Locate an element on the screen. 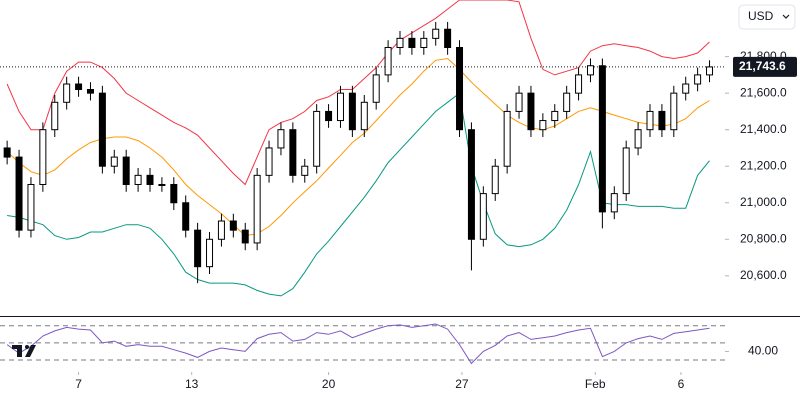 This screenshot has width=800, height=400. rsi-line is located at coordinates (358, 344).